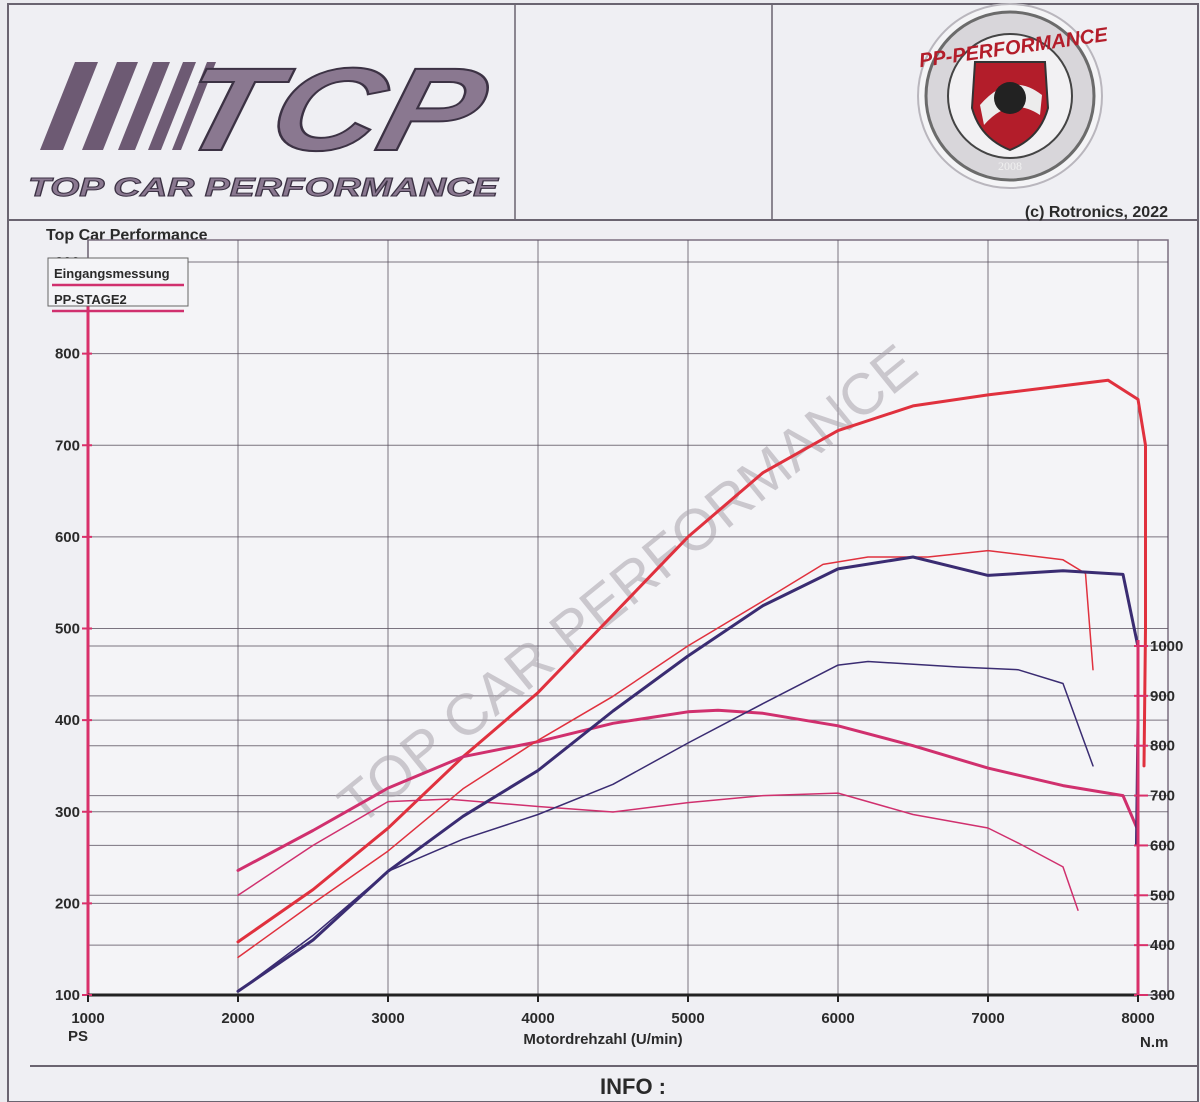 Image resolution: width=1200 pixels, height=1102 pixels. Describe the element at coordinates (1162, 845) in the screenshot. I see `right-tick-label: 600` at that location.